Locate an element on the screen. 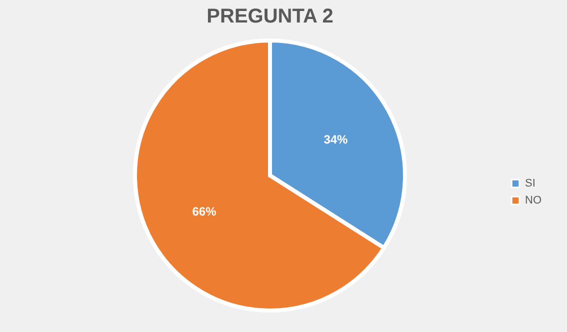  data-label: 34% is located at coordinates (336, 139).